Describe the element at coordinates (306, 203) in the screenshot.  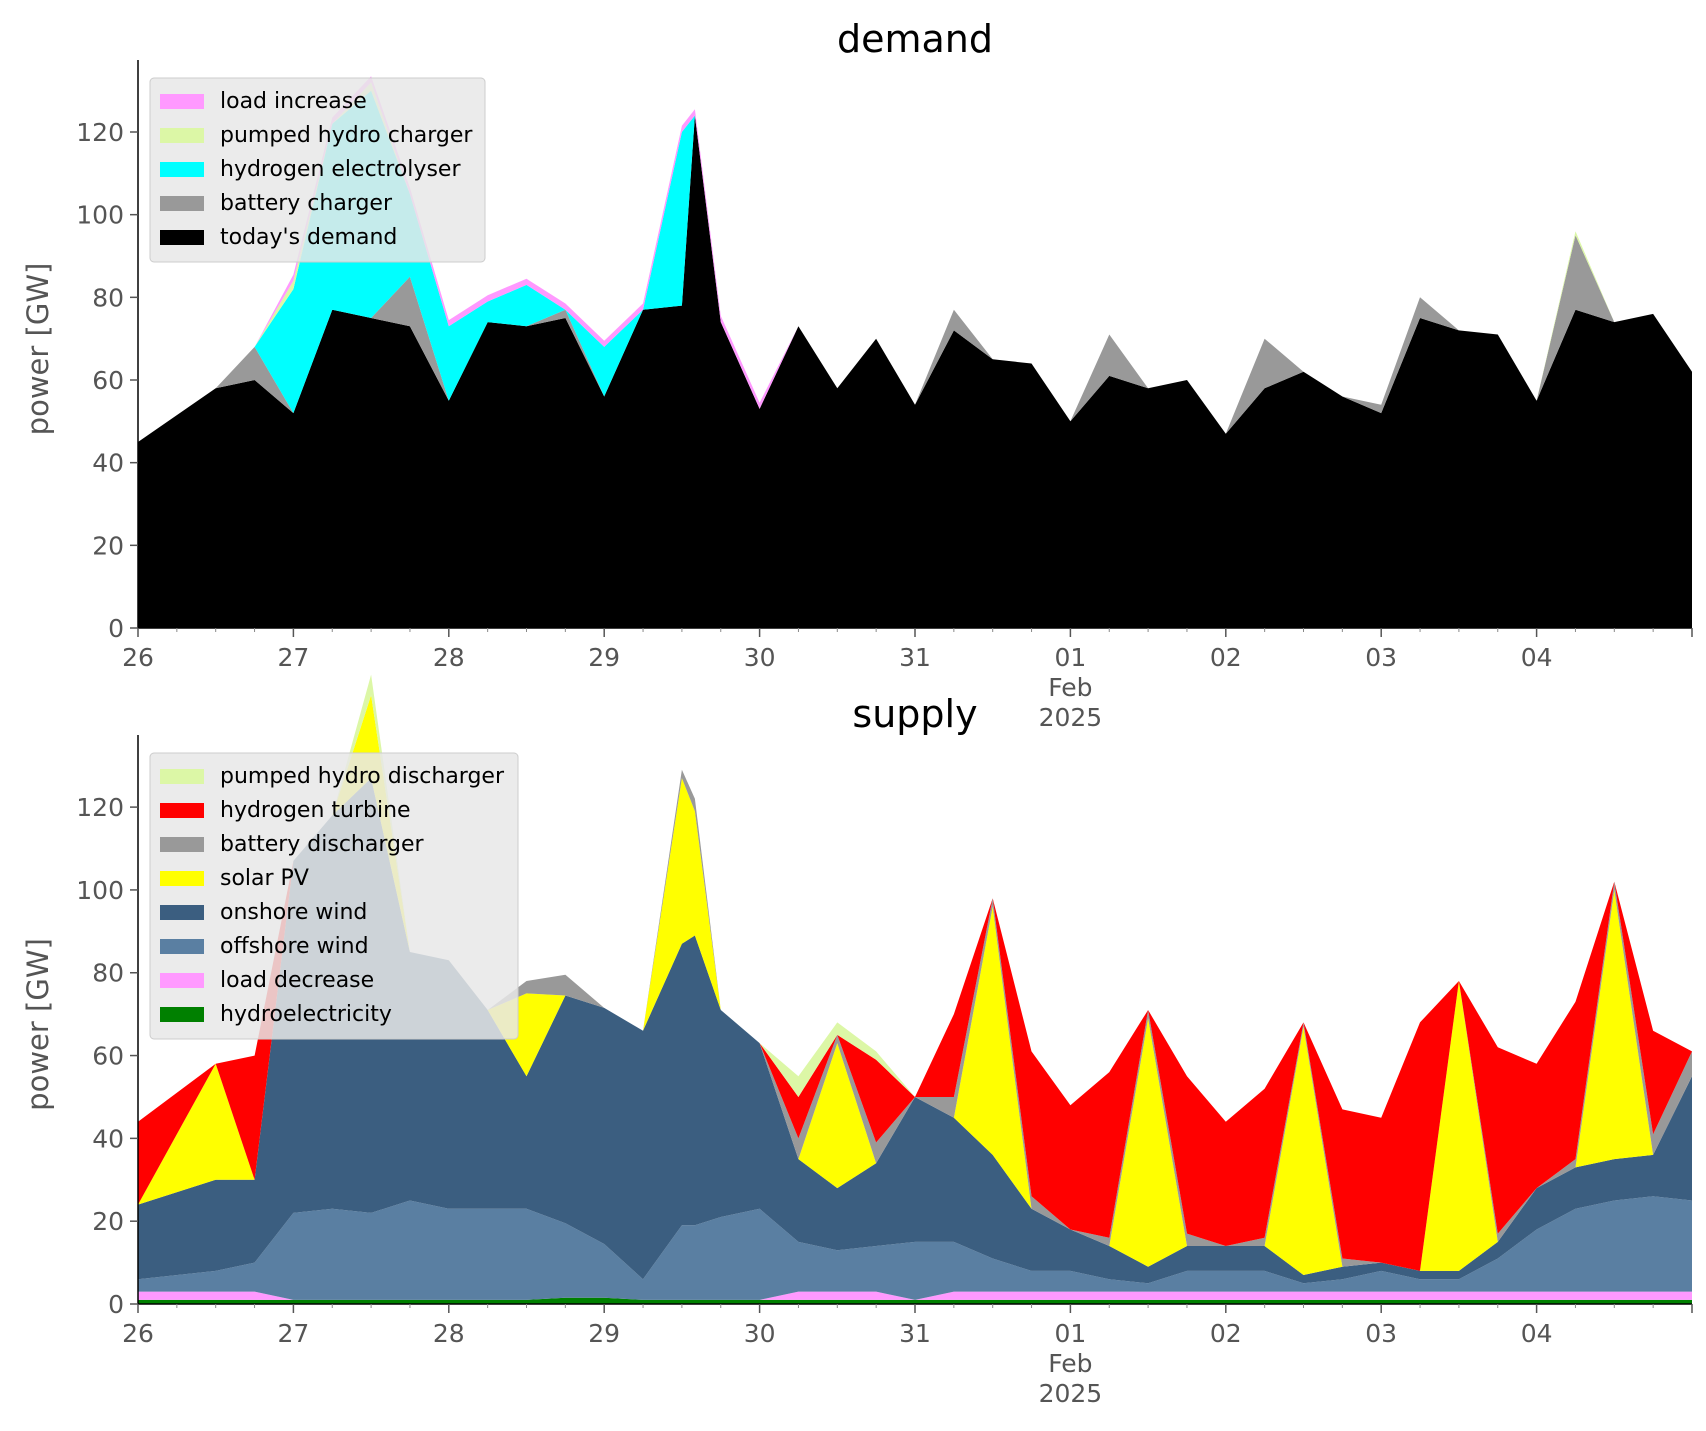
I see `legend-label-battery-charger: battery charger` at that location.